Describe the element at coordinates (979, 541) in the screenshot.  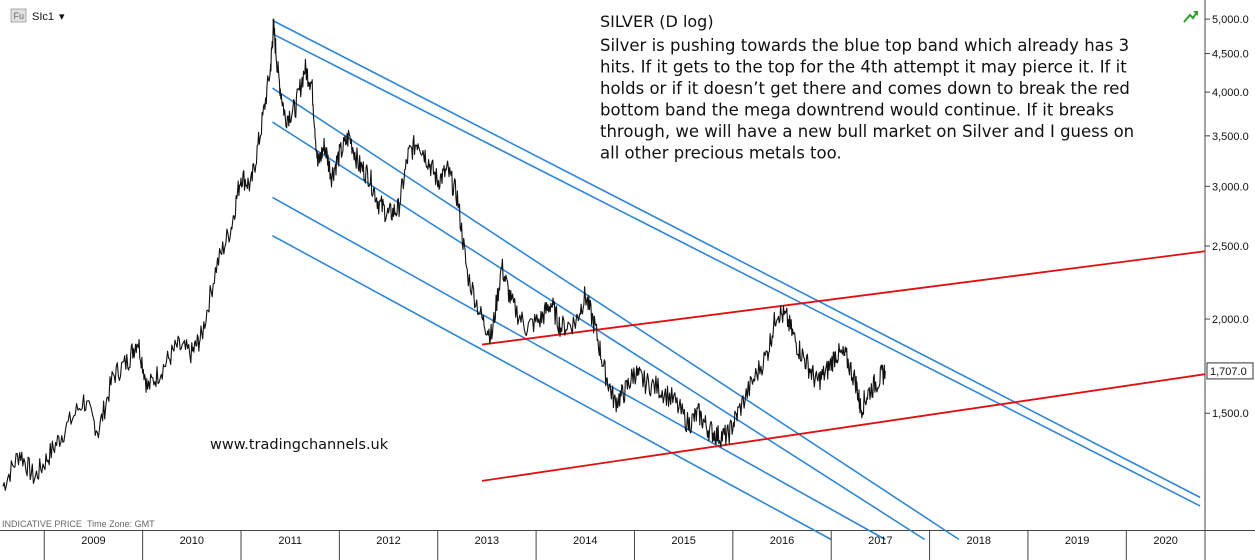
I see `x-tick-label: 2018` at that location.